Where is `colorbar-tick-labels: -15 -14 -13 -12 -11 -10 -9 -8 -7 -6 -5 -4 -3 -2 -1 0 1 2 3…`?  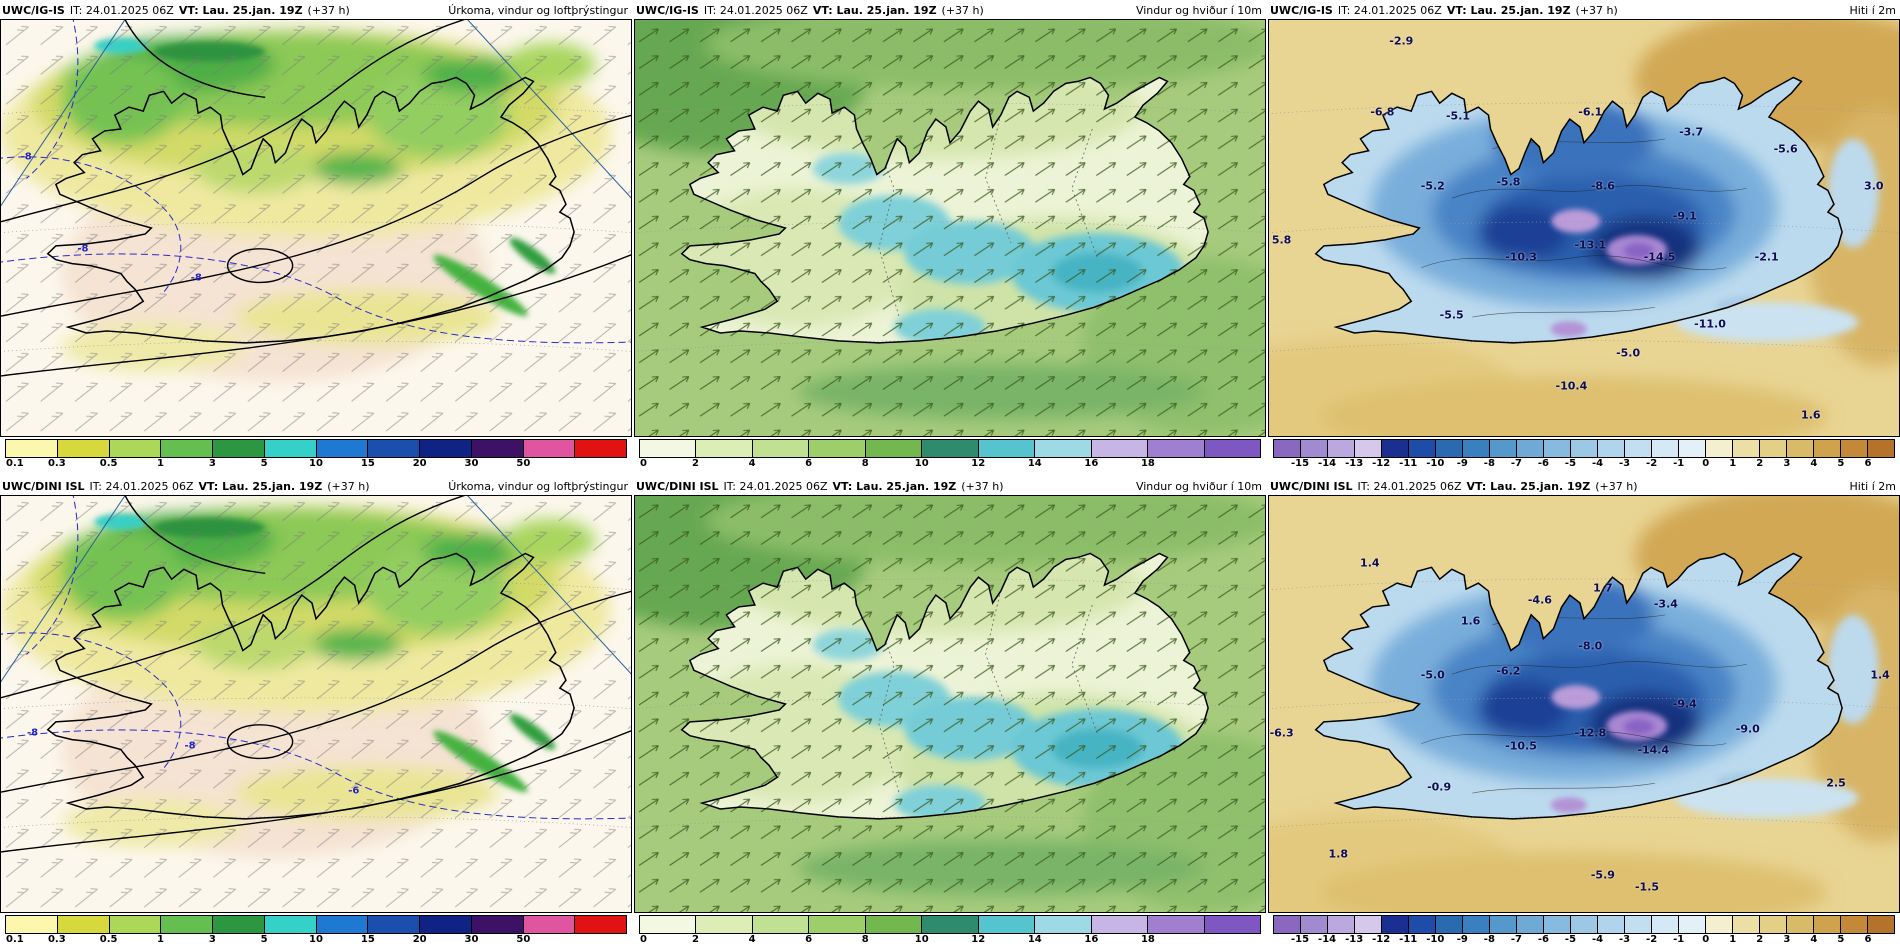 colorbar-tick-labels: -15 -14 -13 -12 -11 -10 -9 -8 -7 -6 -5 -4 -3 -2 -1 0 1 2 3… is located at coordinates (1584, 464).